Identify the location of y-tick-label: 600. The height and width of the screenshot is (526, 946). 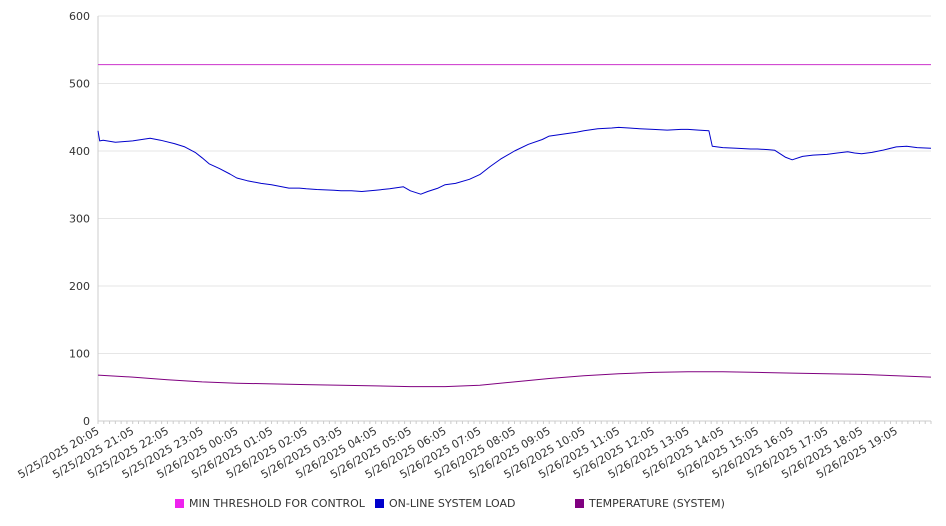
(79, 16).